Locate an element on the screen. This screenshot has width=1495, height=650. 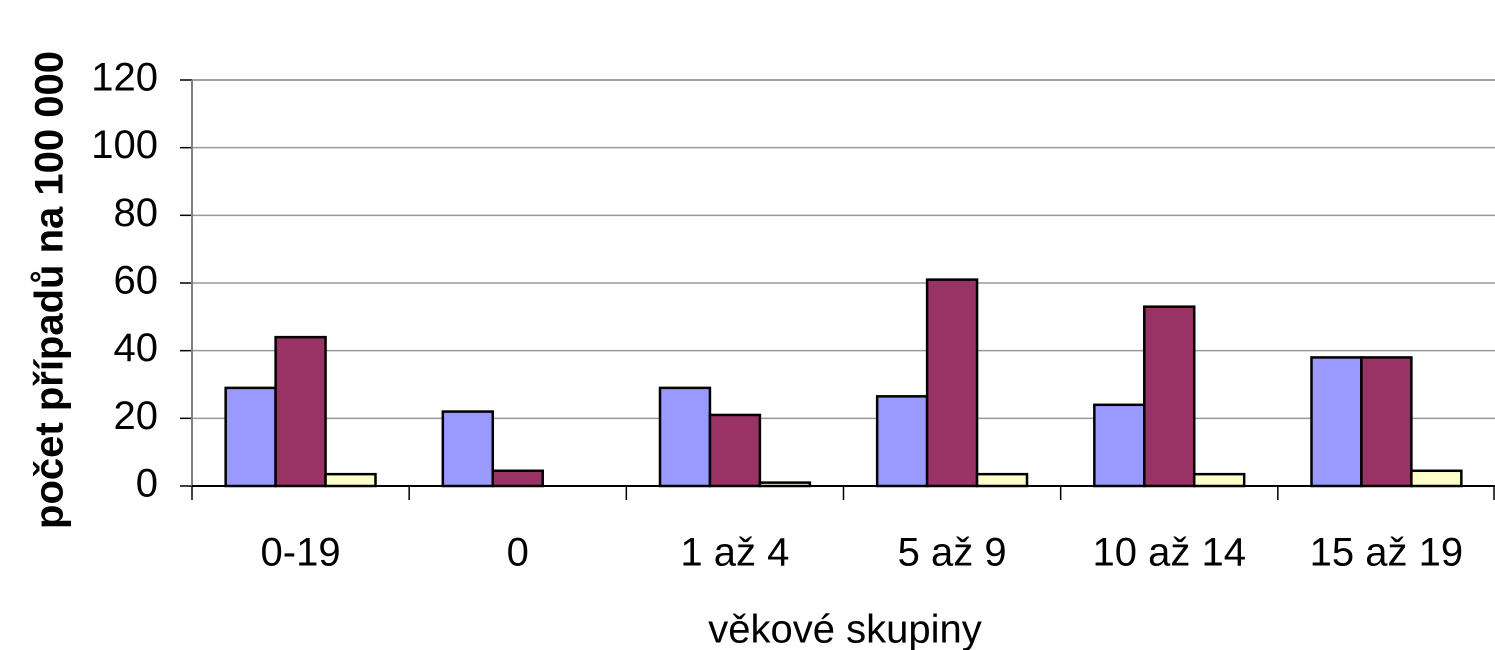
x-tick-label: 0 is located at coordinates (518, 553).